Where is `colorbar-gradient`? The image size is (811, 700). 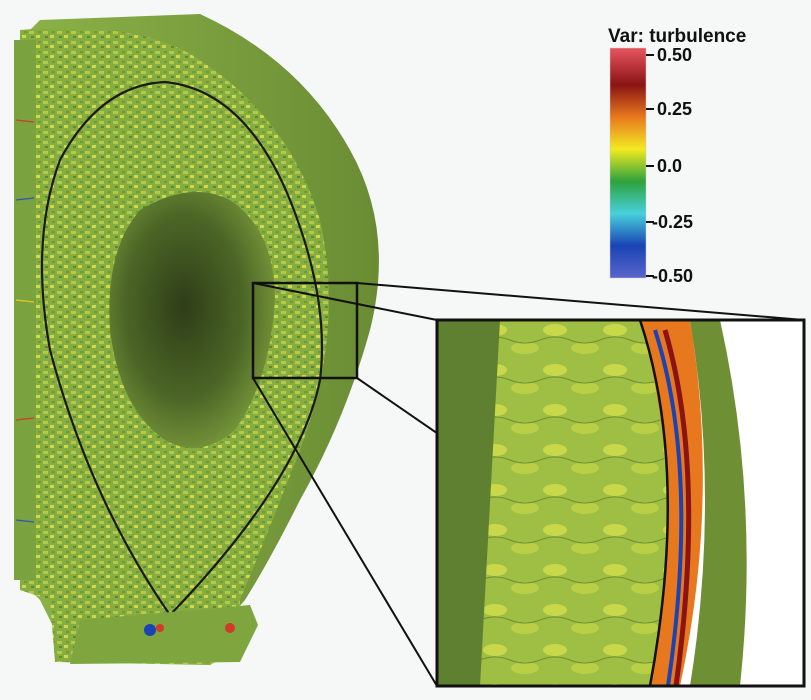
colorbar-gradient is located at coordinates (628, 163).